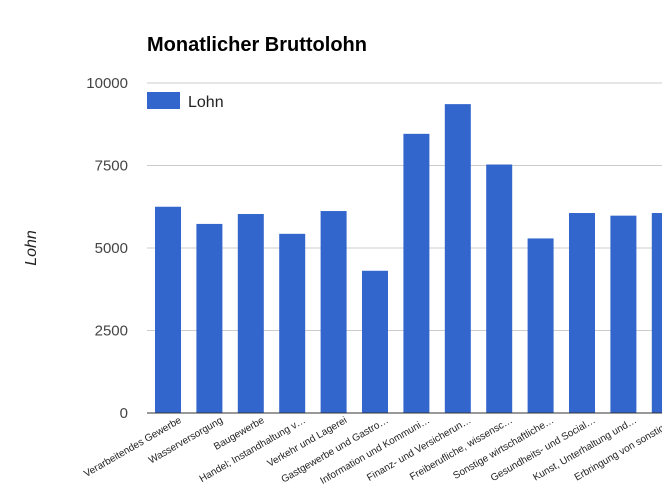 The image size is (662, 497). What do you see at coordinates (111, 331) in the screenshot?
I see `y-tick-label: 2500` at bounding box center [111, 331].